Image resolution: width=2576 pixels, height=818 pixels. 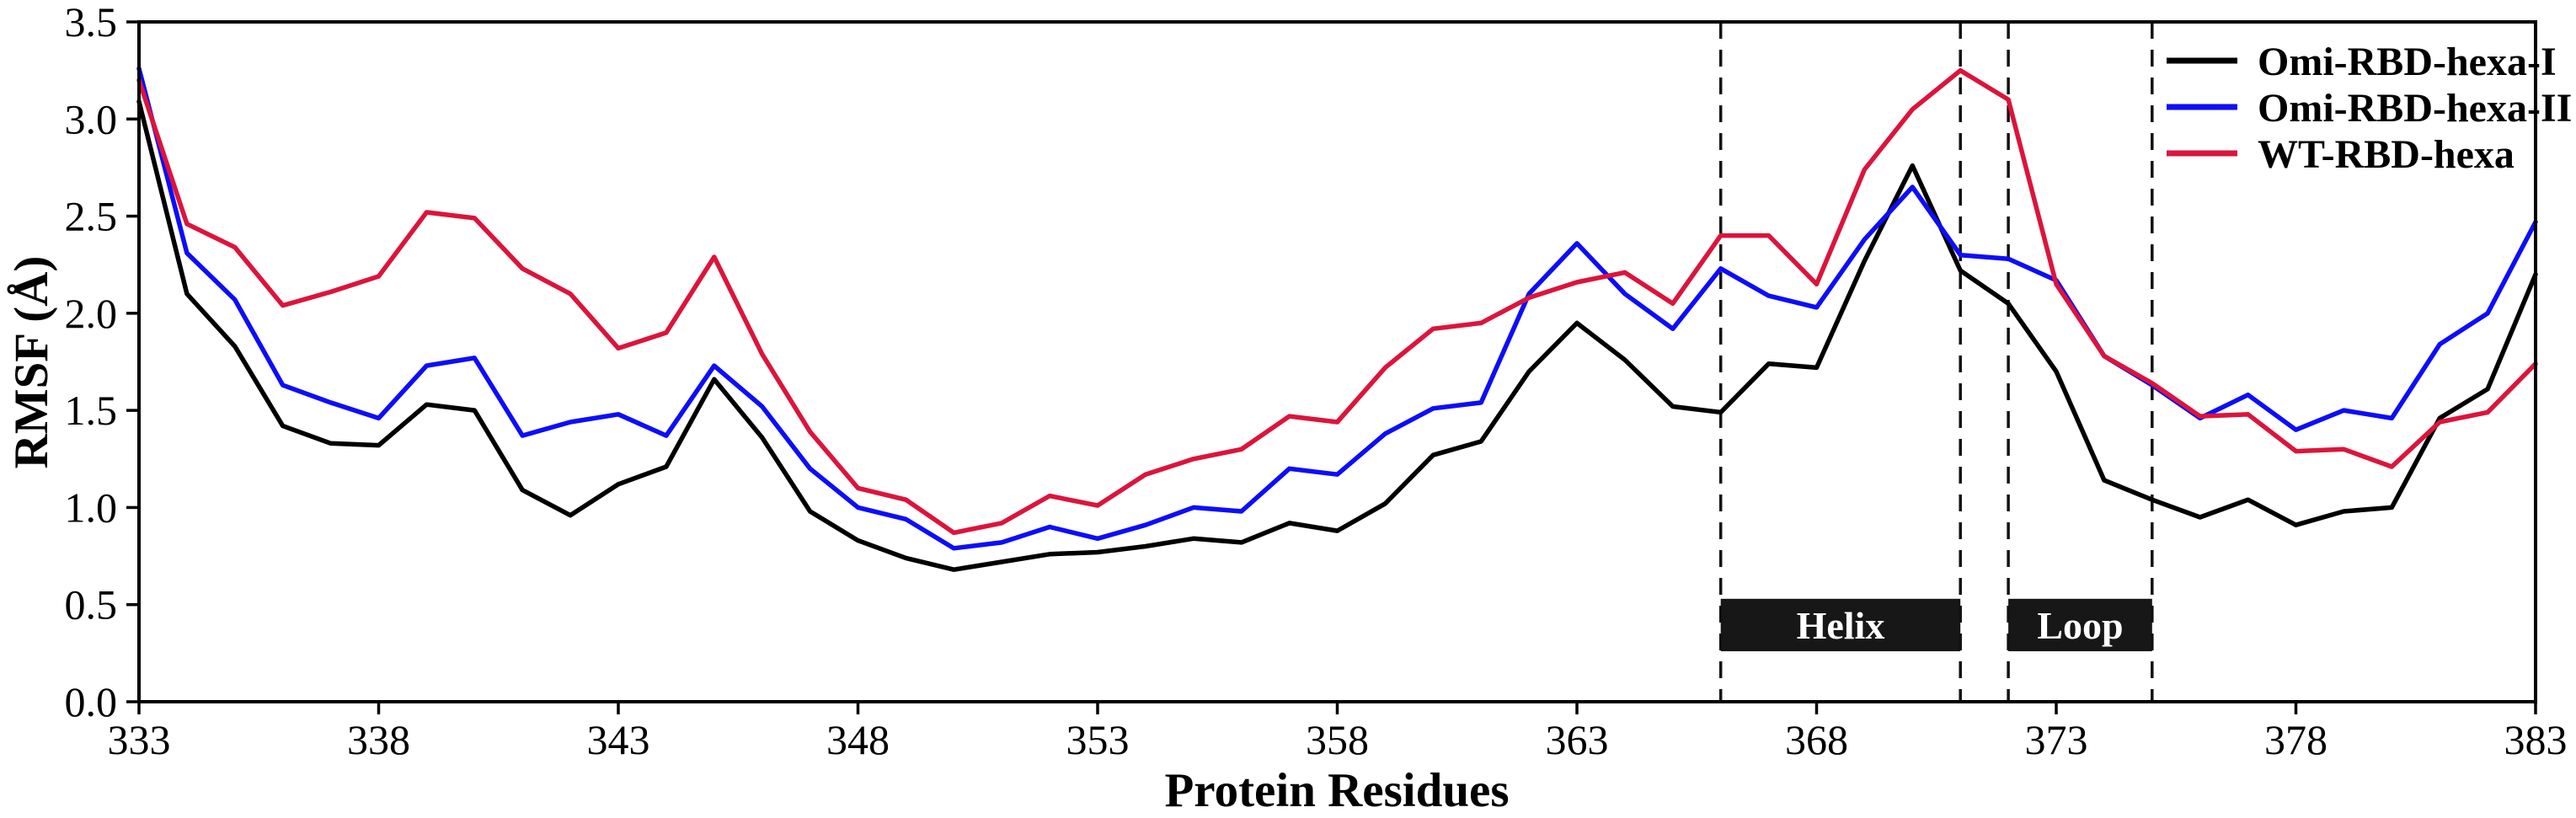 I want to click on region-boundary-dashed-lines, so click(x=1936, y=362).